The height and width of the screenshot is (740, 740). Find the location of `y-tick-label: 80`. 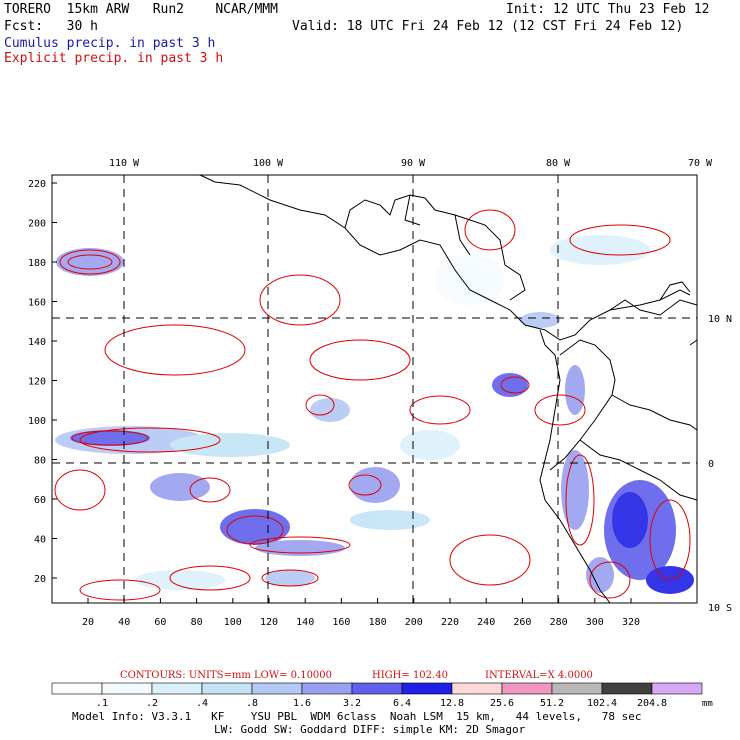

y-tick-label: 80 is located at coordinates (40, 461).